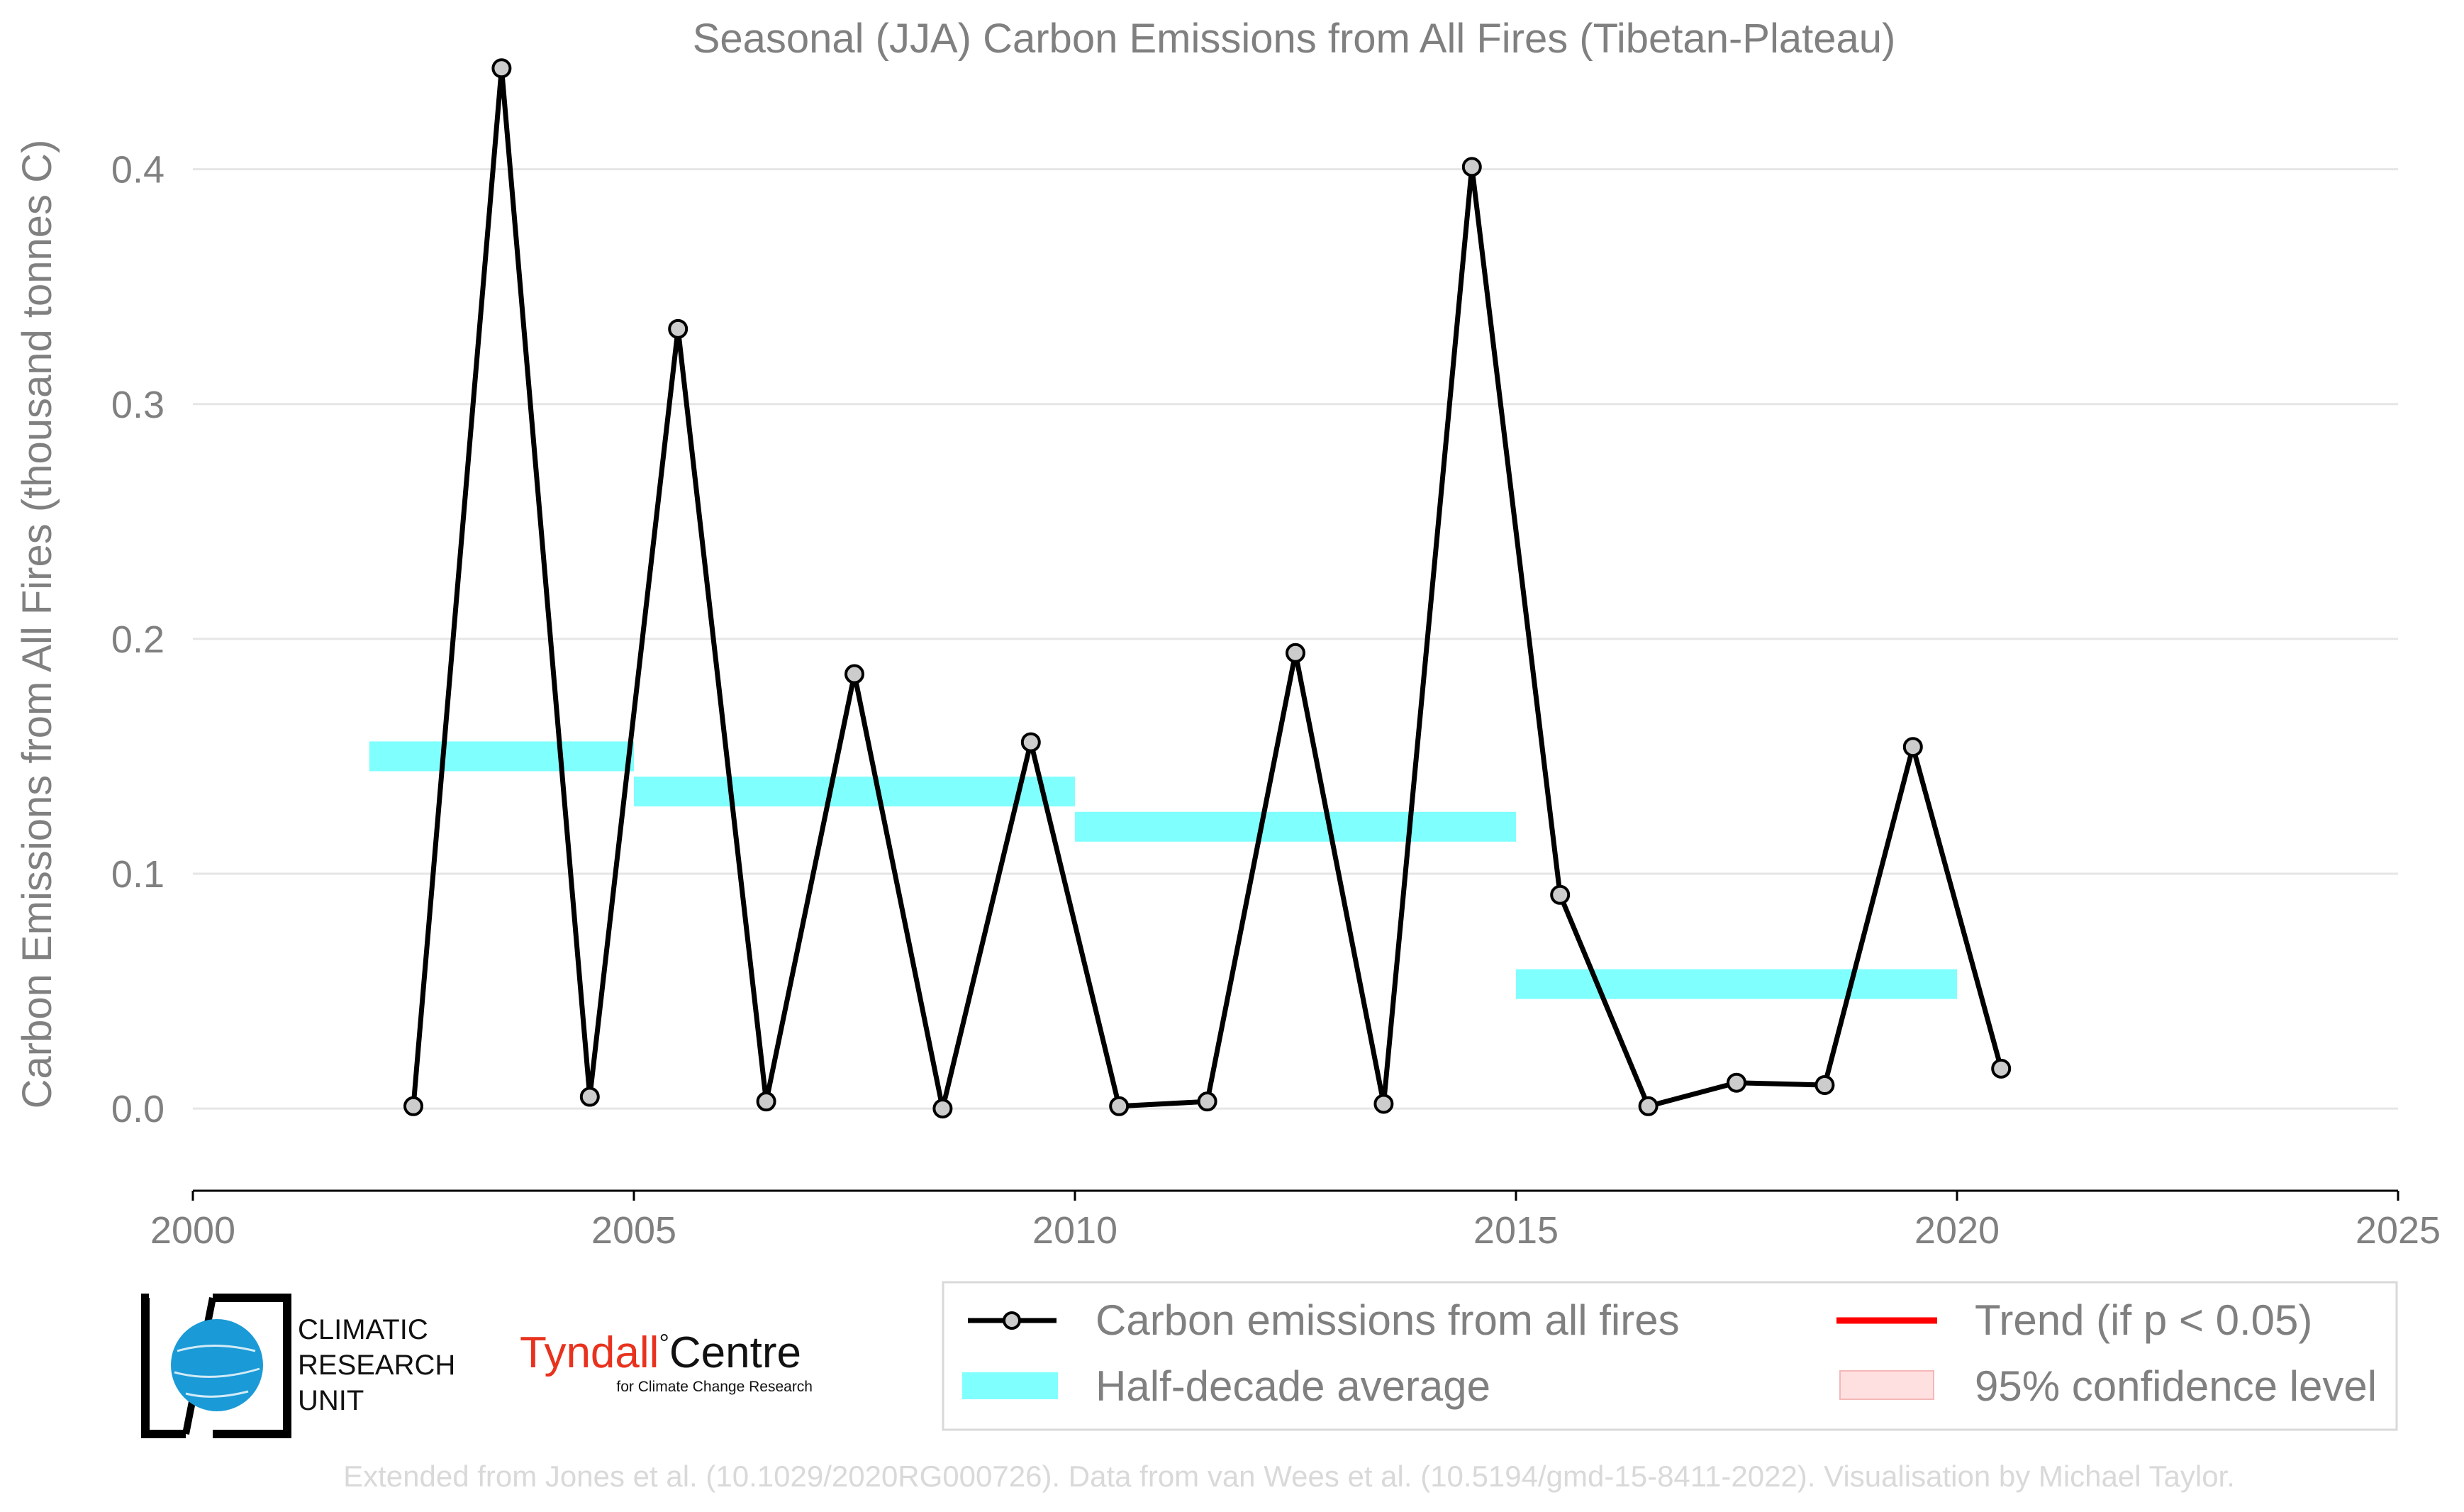 The image size is (2464, 1512). Describe the element at coordinates (1957, 1230) in the screenshot. I see `x-tick-label: 2020` at that location.